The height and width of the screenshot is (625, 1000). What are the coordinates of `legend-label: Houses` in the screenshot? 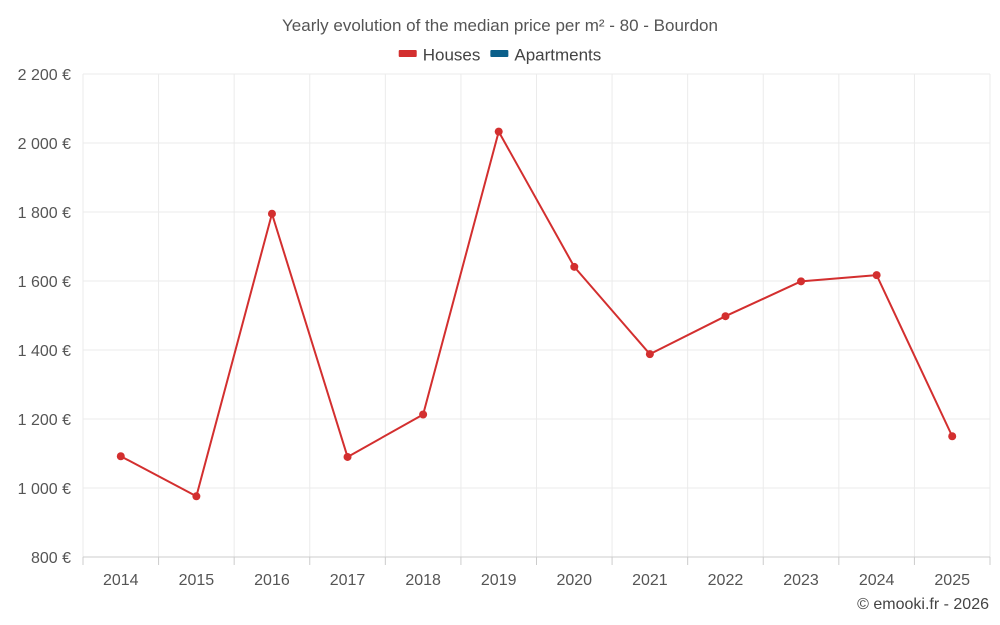 It's located at (452, 54).